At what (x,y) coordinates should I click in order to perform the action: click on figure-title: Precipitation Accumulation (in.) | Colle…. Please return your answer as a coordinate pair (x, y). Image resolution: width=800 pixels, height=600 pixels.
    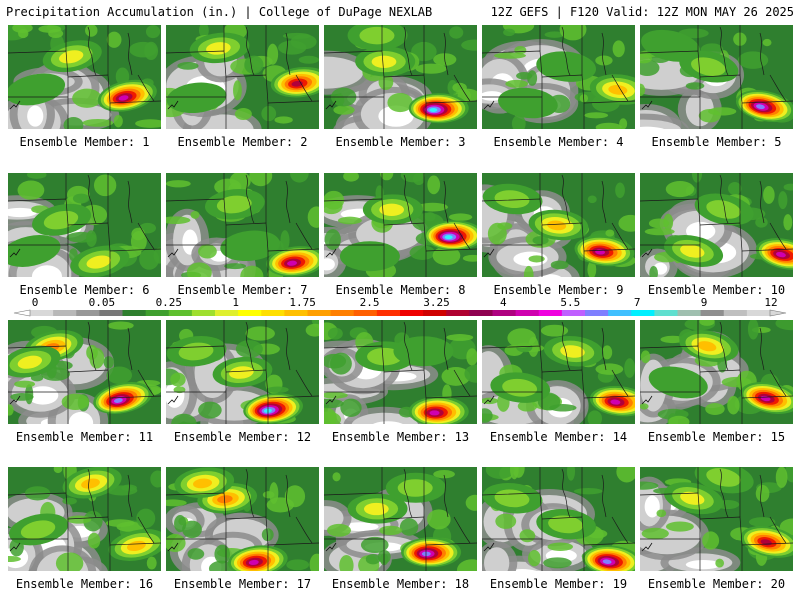
    Looking at the image, I should click on (219, 12).